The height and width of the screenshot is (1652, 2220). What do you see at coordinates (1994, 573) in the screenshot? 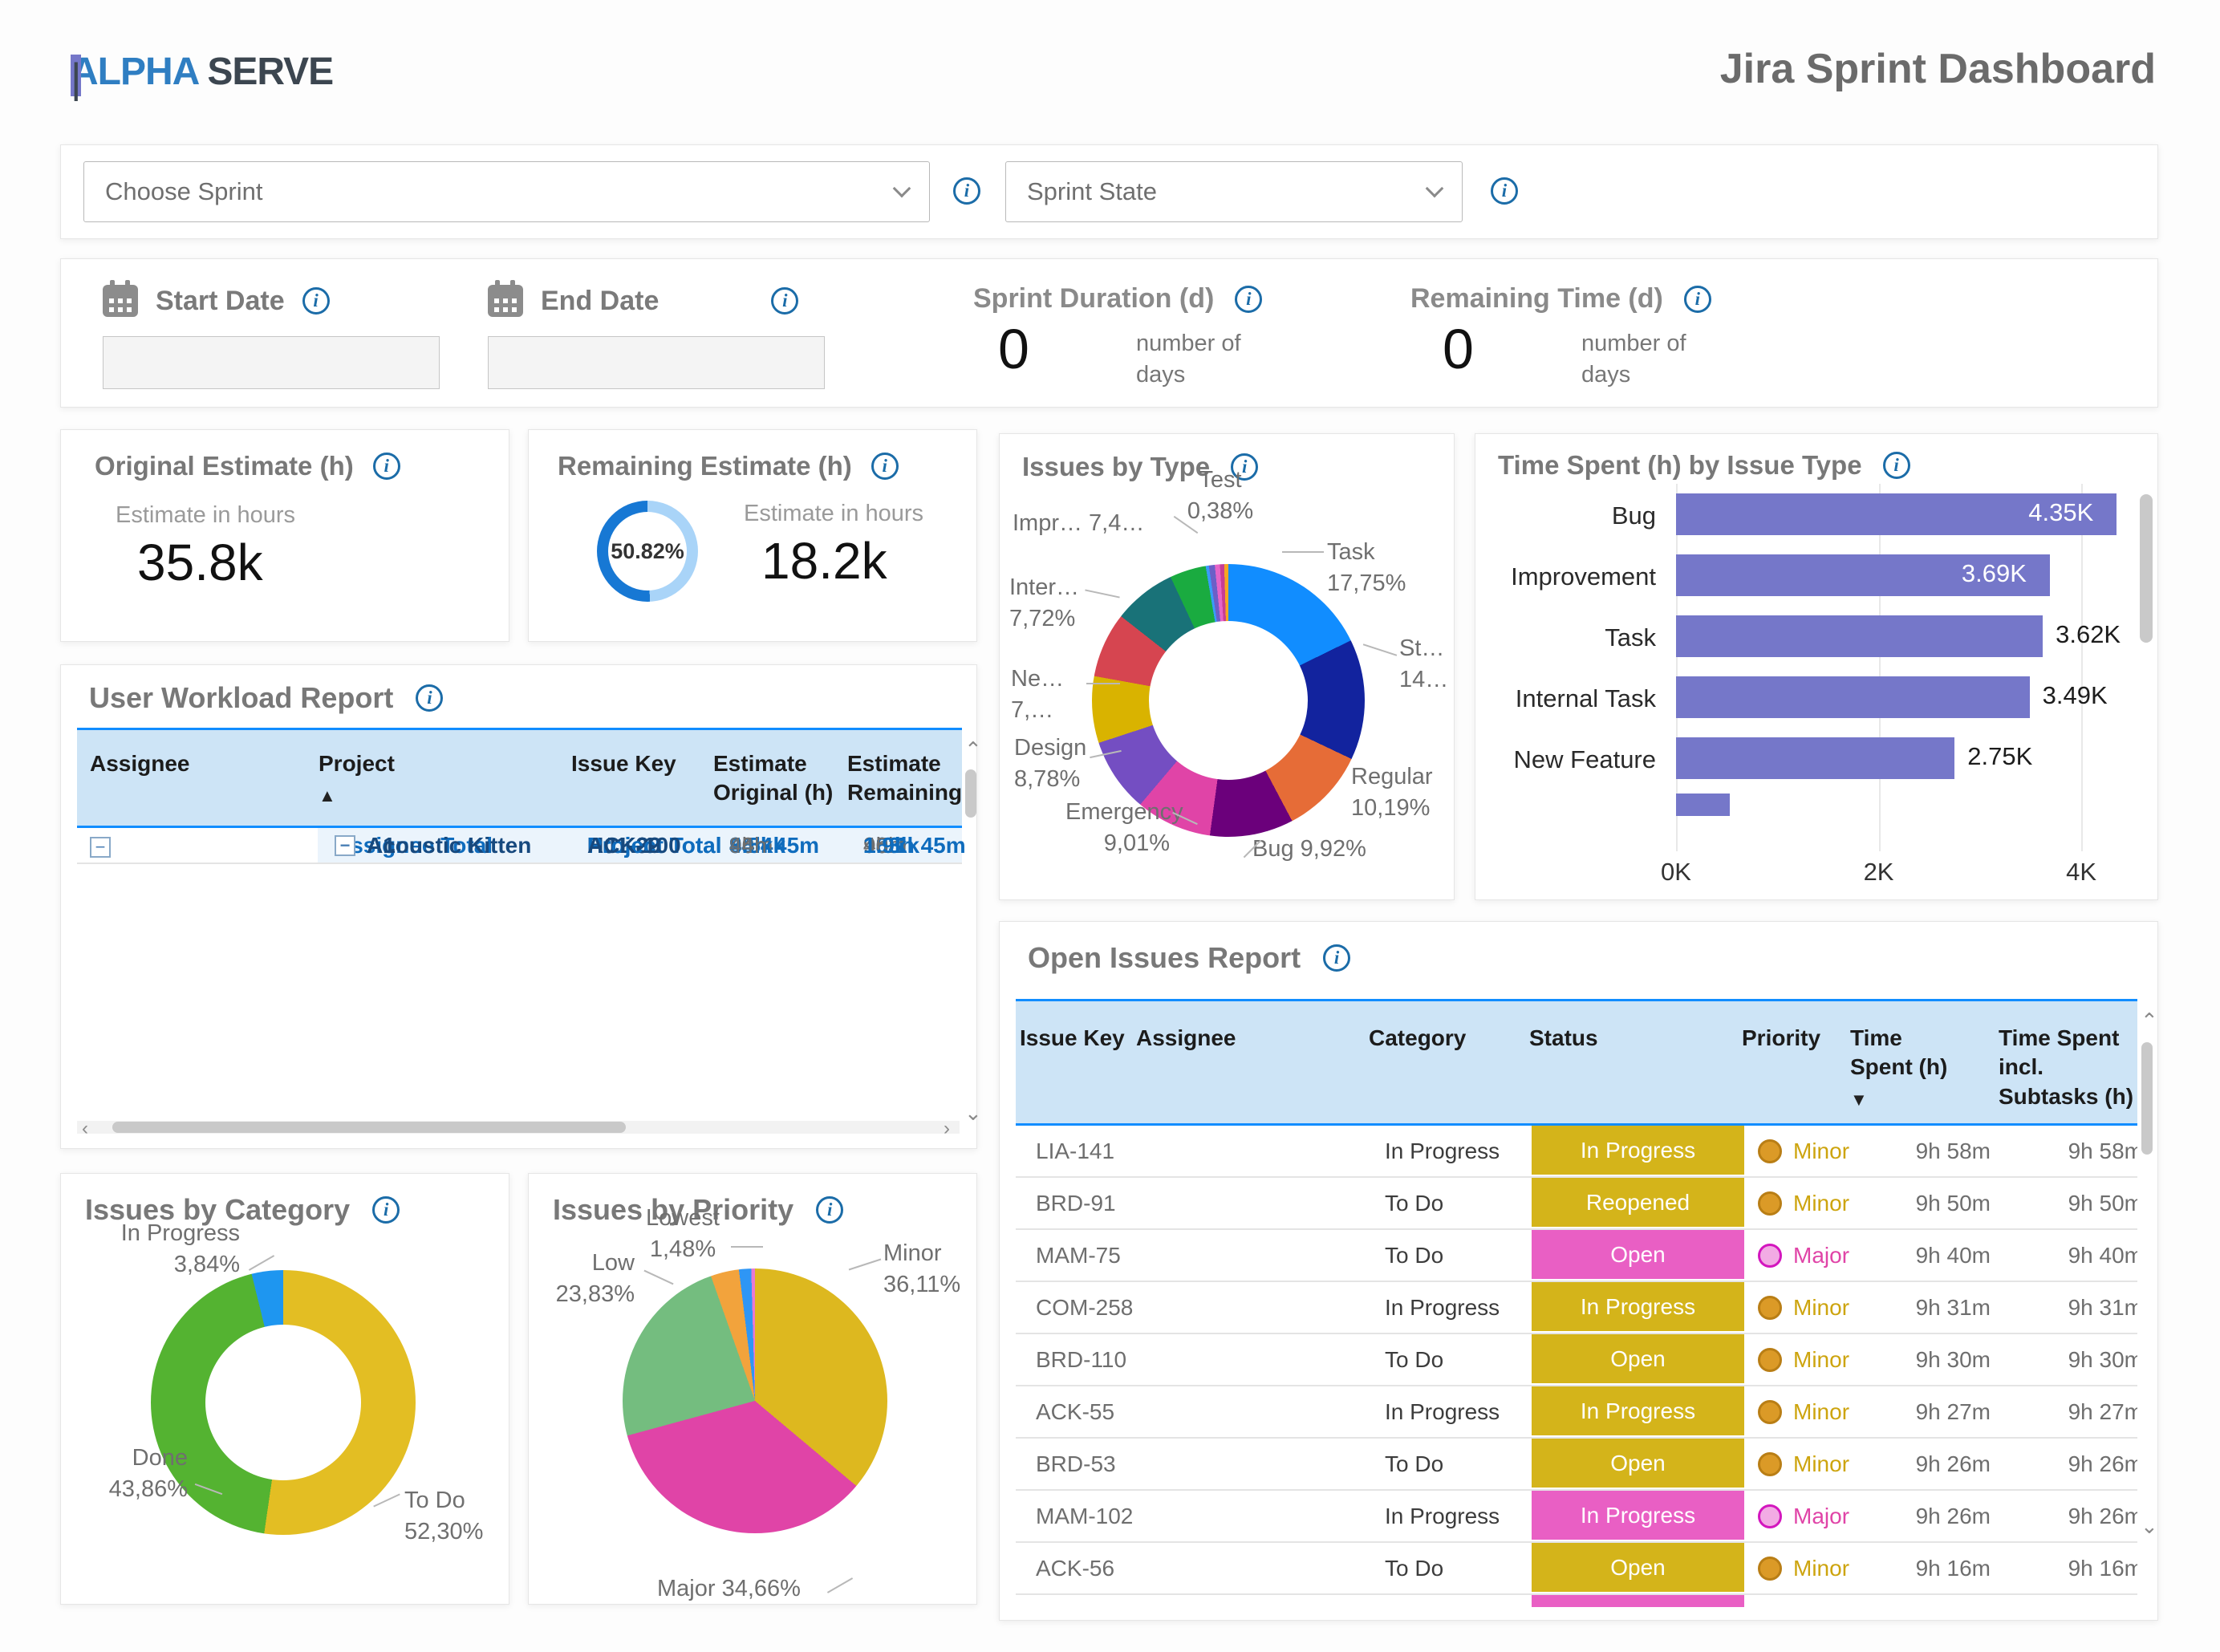
I see `bar-value-label: 3.69K` at bounding box center [1994, 573].